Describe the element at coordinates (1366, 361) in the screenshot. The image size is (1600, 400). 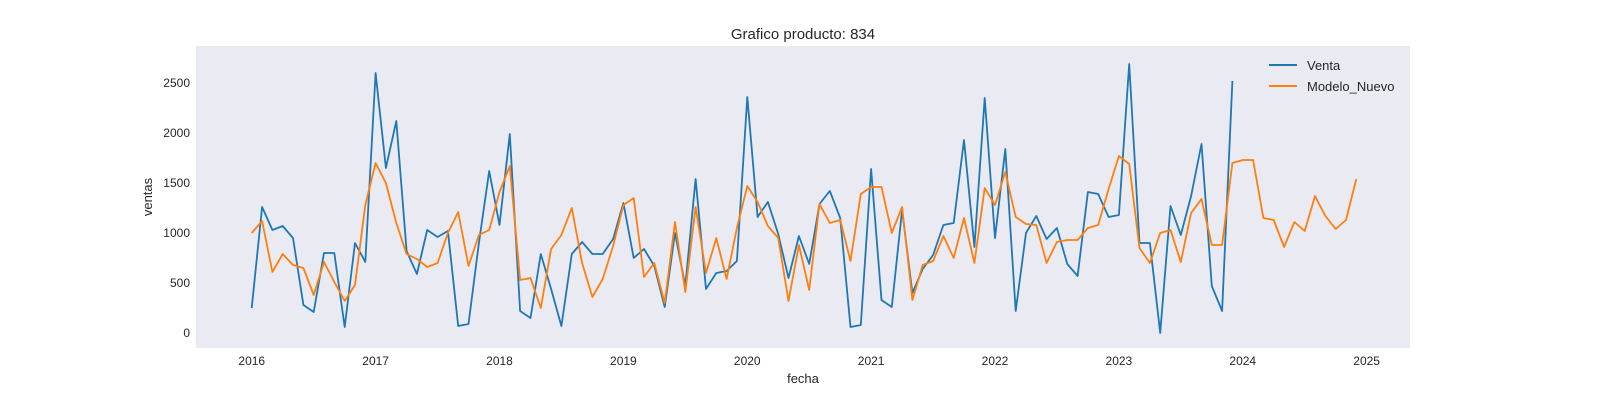
I see `x-tick-label: 2025` at that location.